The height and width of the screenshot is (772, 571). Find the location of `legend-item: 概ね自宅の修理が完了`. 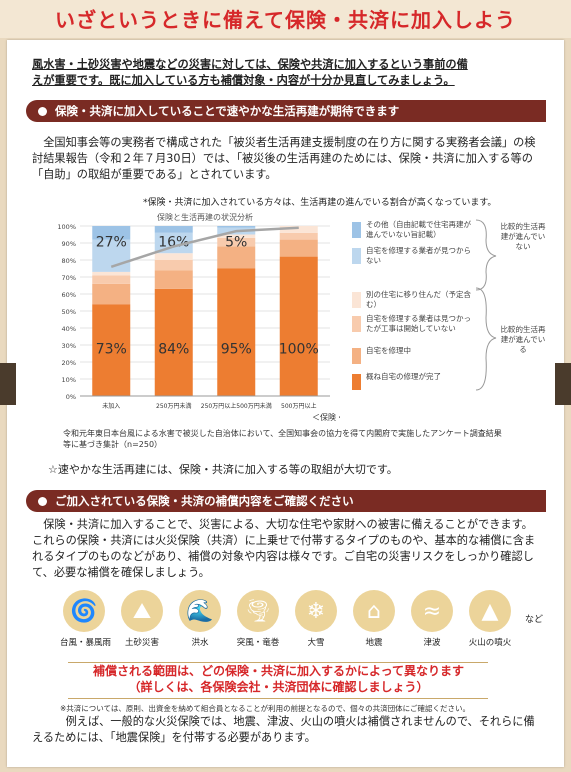

legend-item: 概ね自宅の修理が完了 is located at coordinates (415, 381).